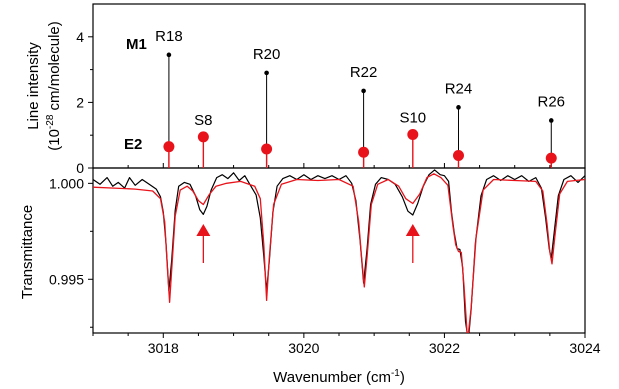  What do you see at coordinates (308, 243) in the screenshot?
I see `arrows` at bounding box center [308, 243].